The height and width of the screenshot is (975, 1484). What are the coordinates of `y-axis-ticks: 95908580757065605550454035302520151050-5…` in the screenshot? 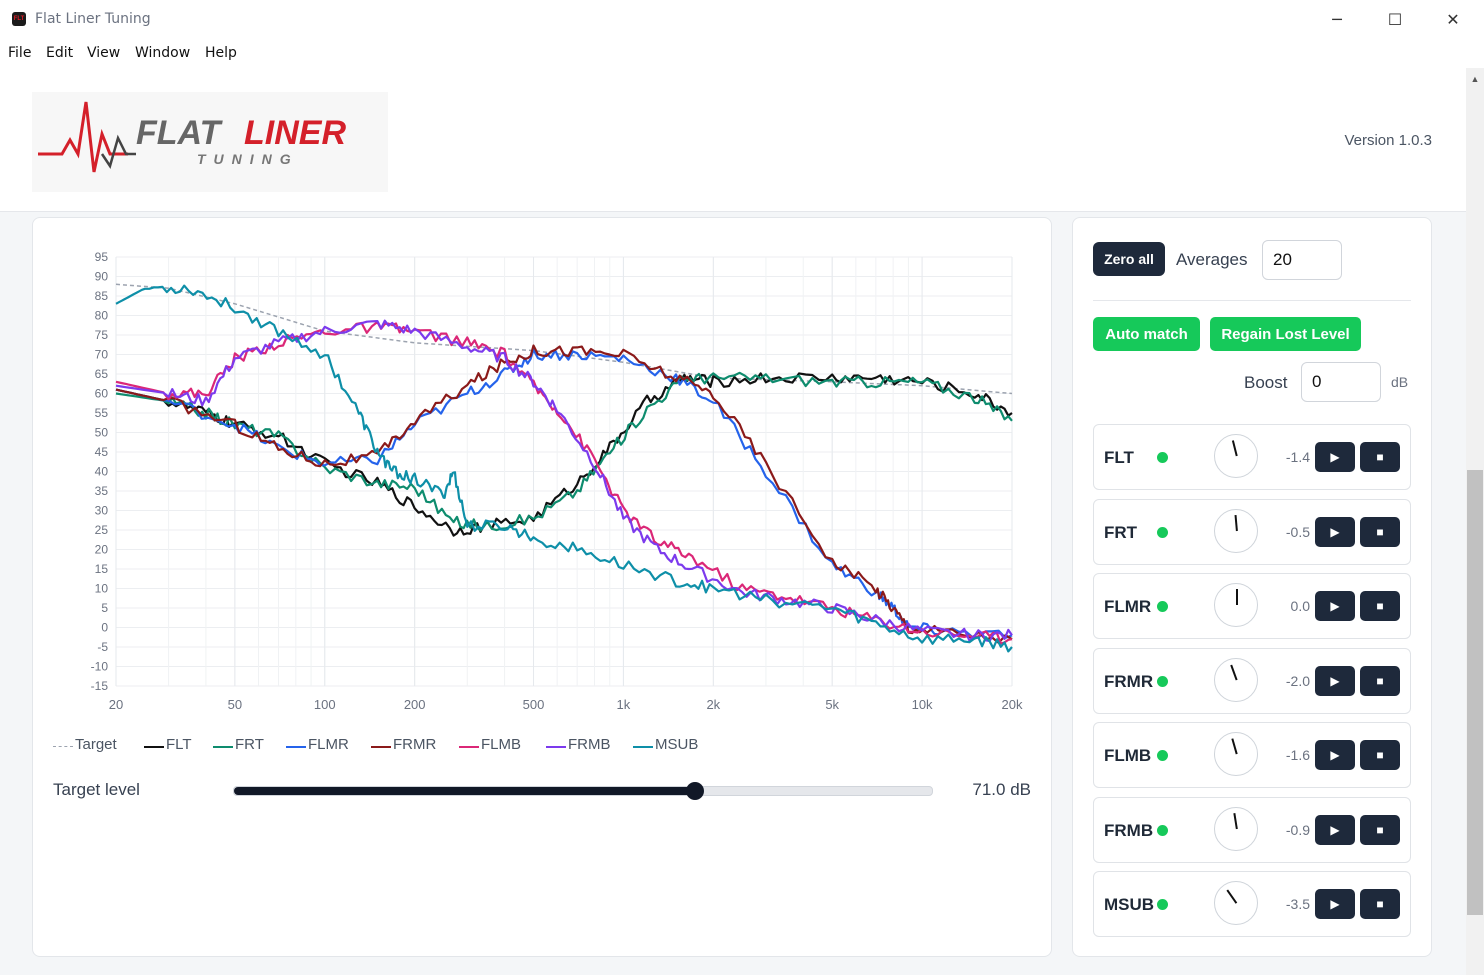 It's located at (100, 471).